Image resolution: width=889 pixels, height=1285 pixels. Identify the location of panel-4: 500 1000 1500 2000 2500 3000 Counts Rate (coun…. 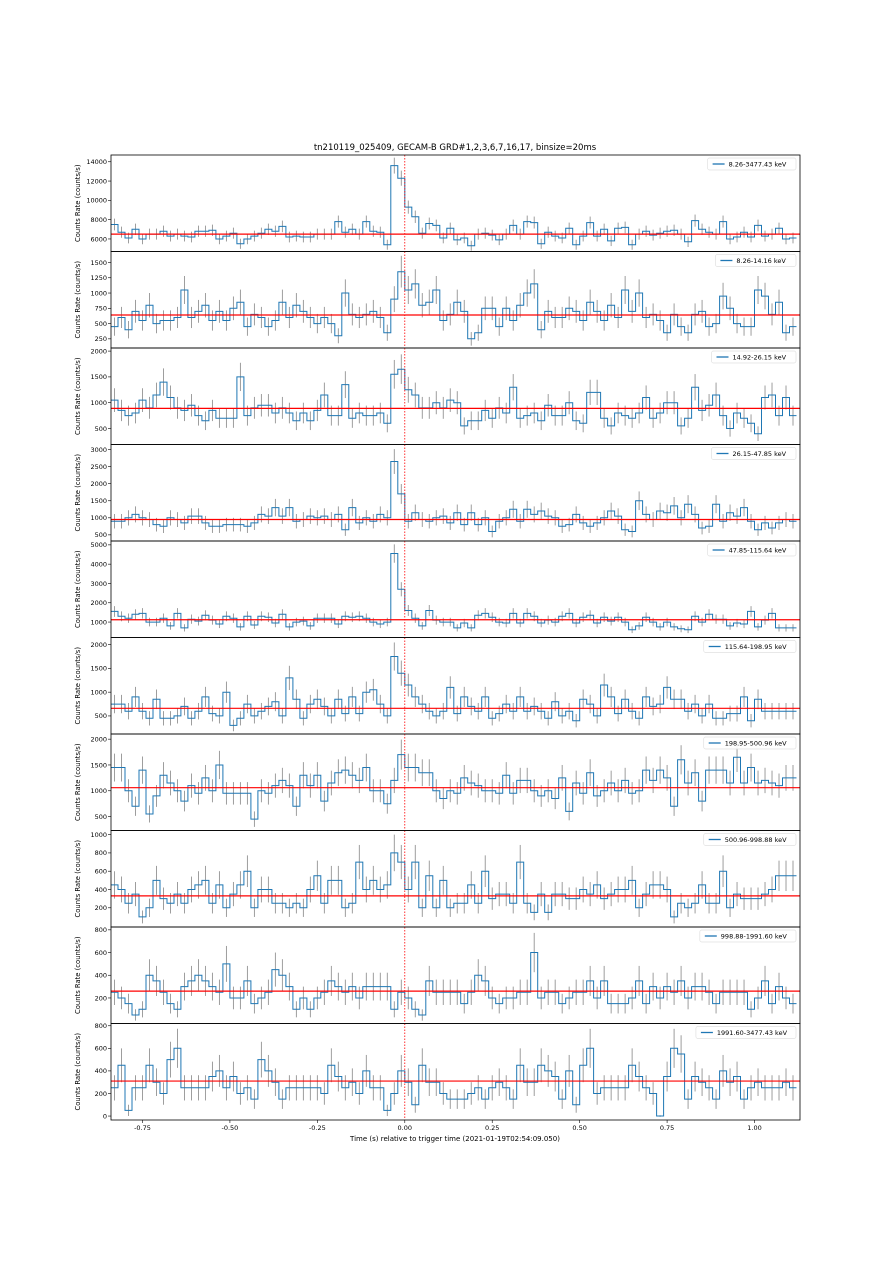
(437, 493).